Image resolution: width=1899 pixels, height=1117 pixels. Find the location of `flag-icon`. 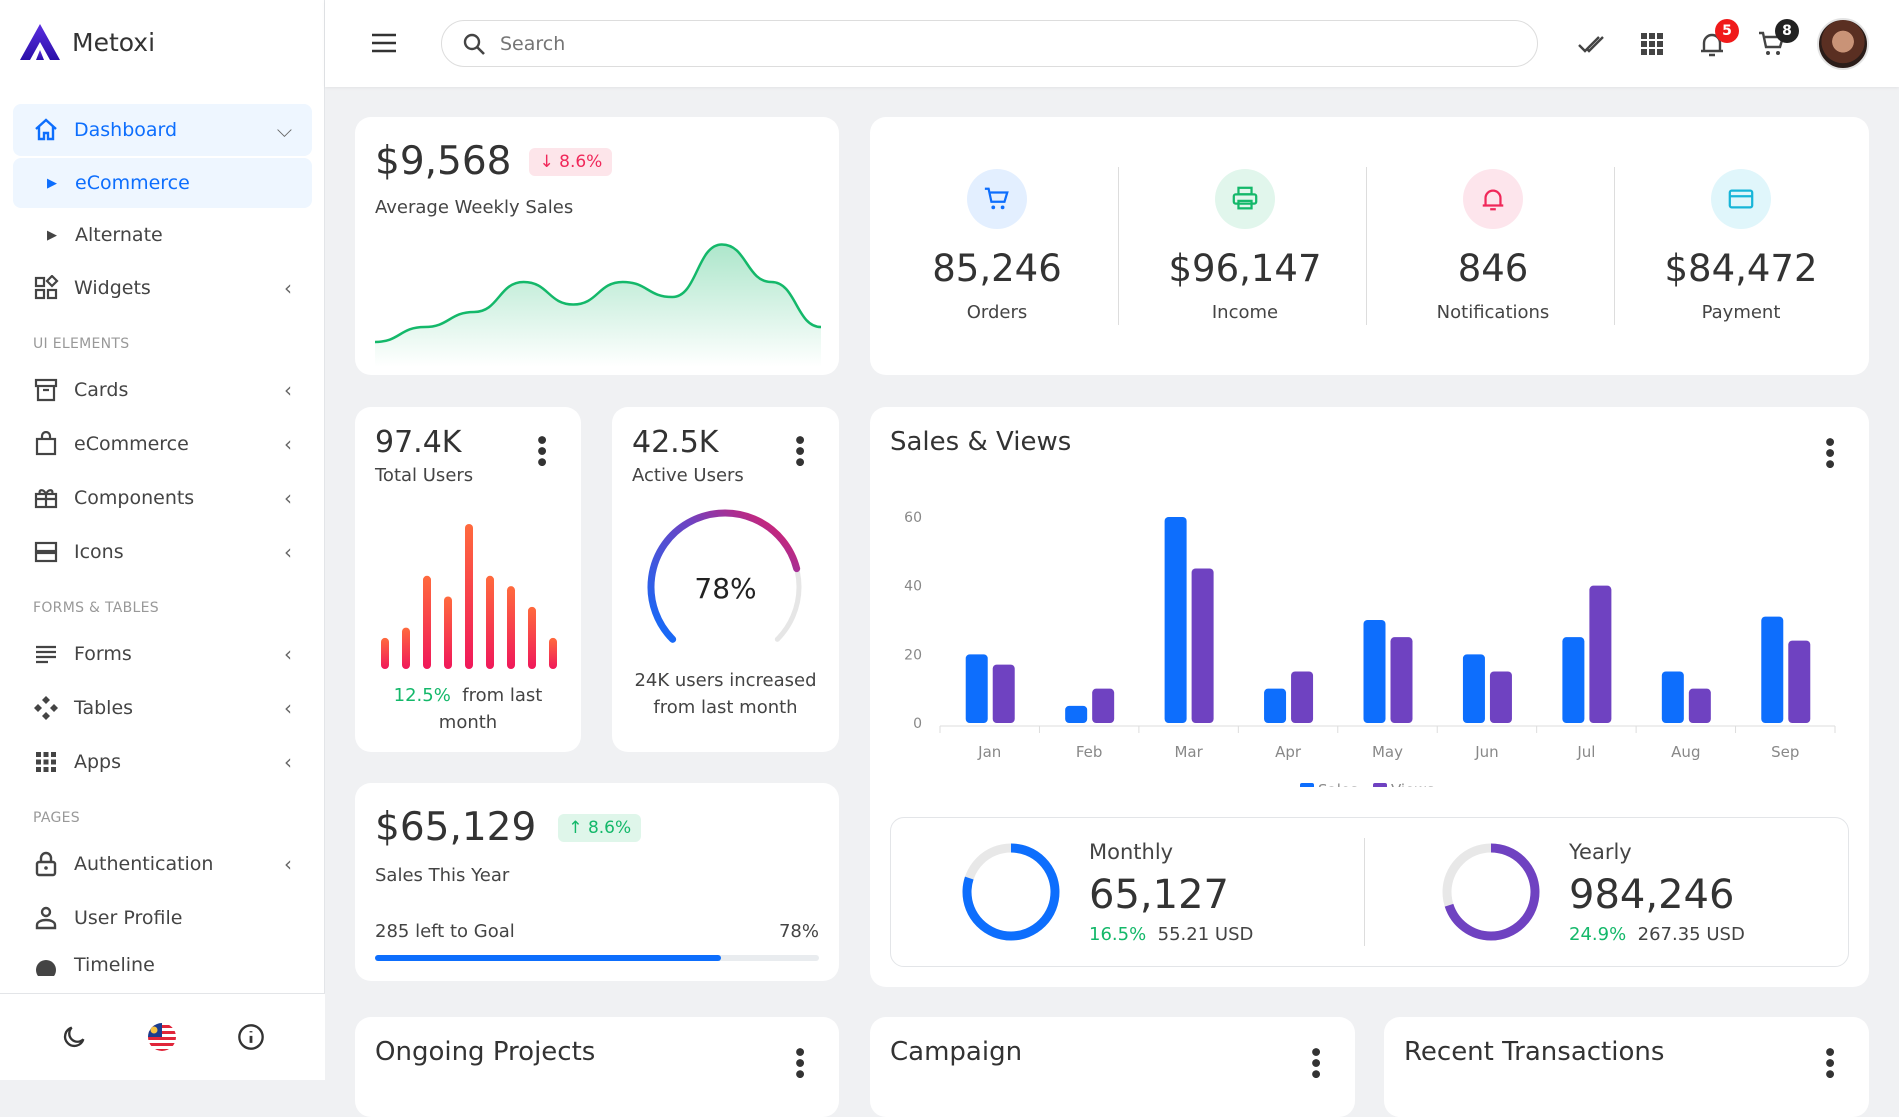

flag-icon is located at coordinates (162, 1037).